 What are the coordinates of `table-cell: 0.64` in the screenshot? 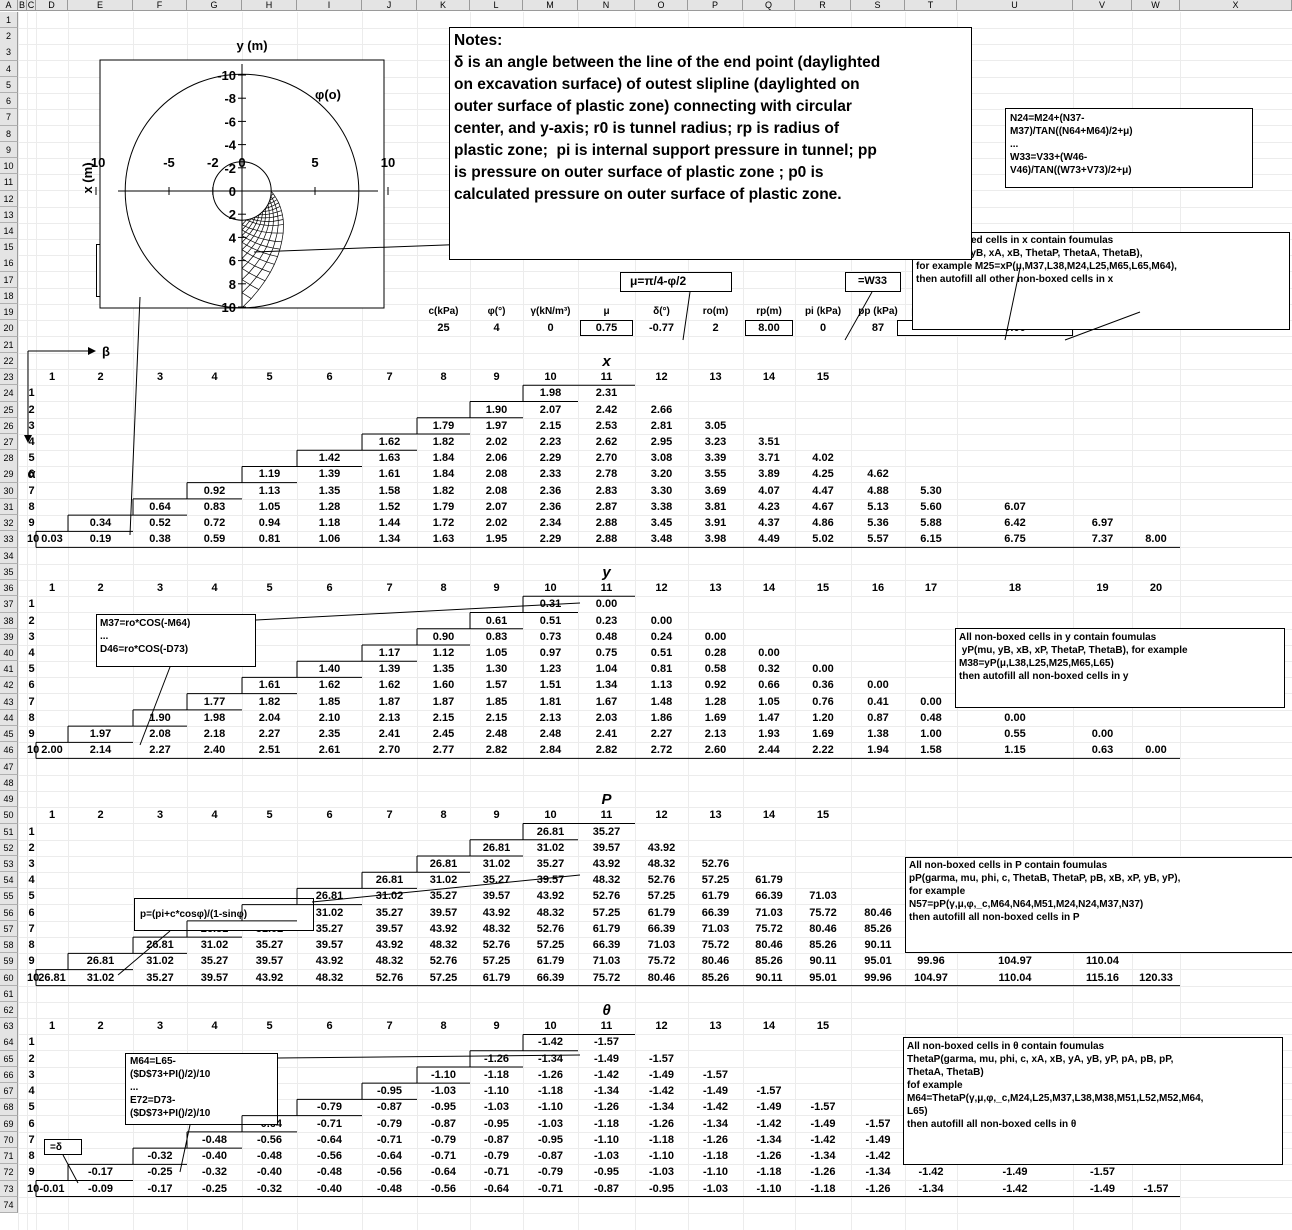 It's located at (160, 506).